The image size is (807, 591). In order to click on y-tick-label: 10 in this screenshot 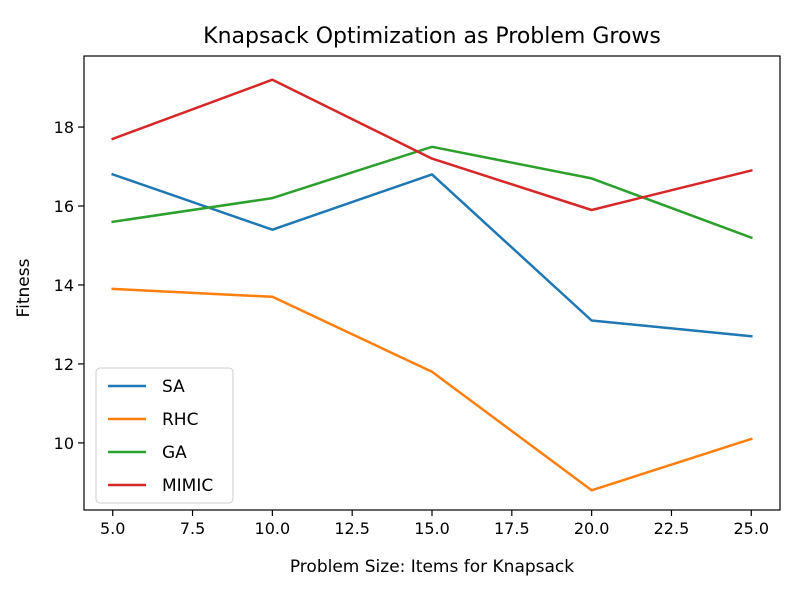, I will do `click(64, 443)`.